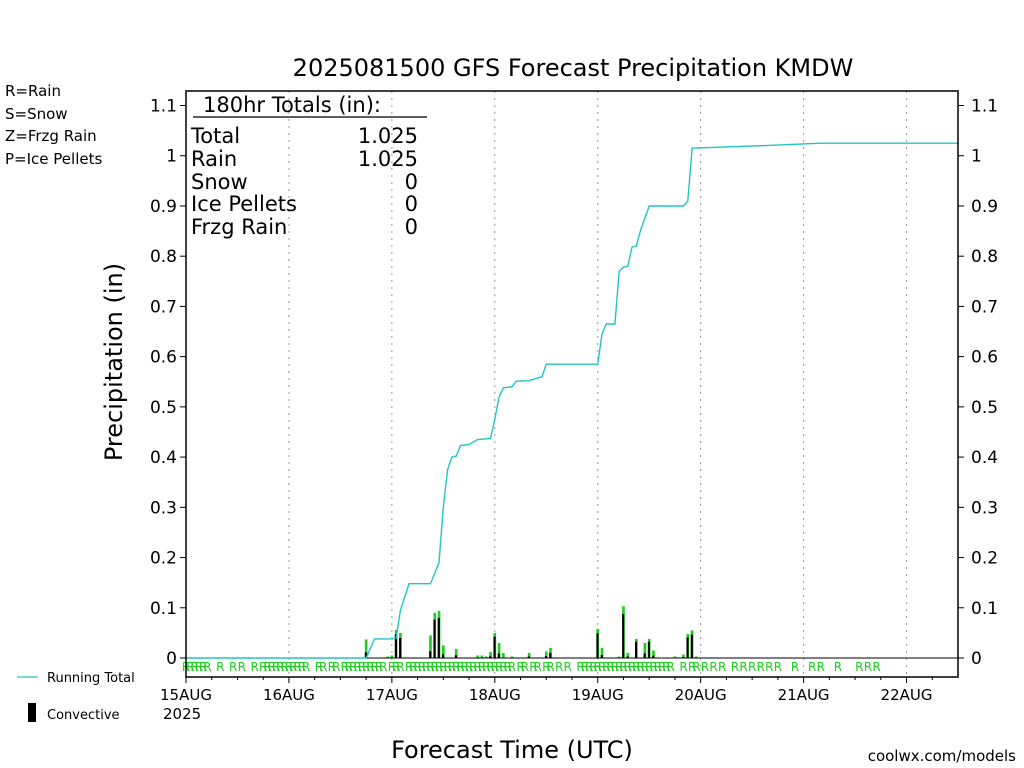 The width and height of the screenshot is (1024, 768). What do you see at coordinates (219, 182) in the screenshot?
I see `totals-snow-label: Snow` at bounding box center [219, 182].